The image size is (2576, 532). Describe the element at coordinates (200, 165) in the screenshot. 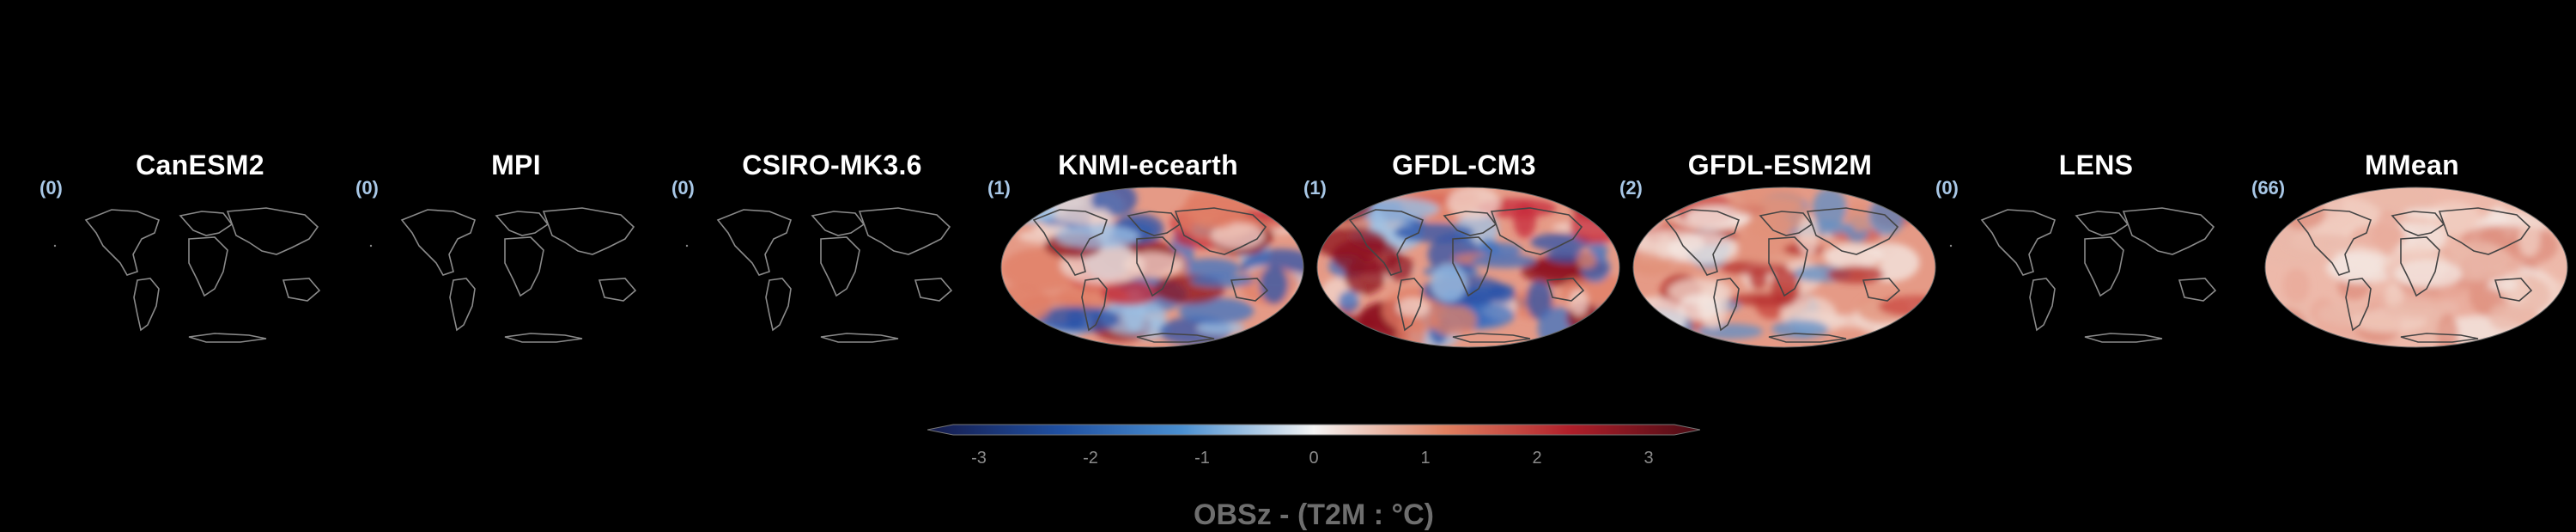

I see `panel-title: CanESM2` at that location.